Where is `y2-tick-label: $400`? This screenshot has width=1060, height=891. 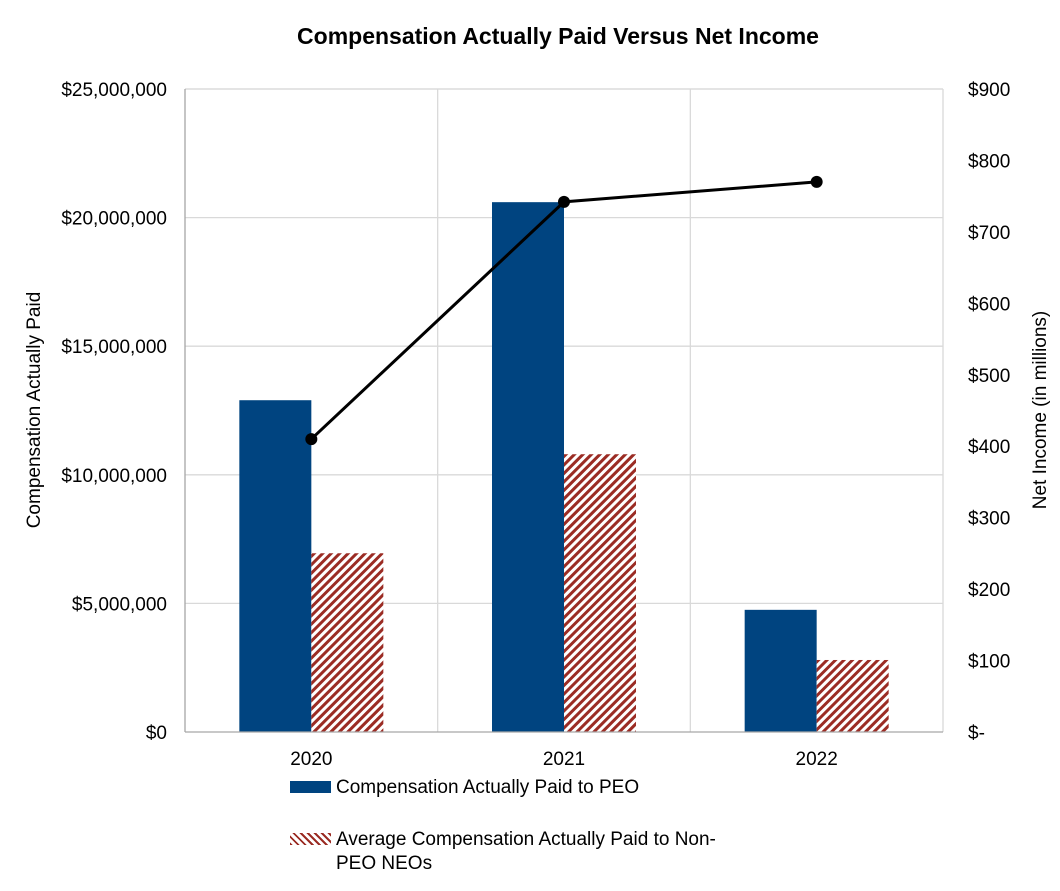
y2-tick-label: $400 is located at coordinates (989, 447).